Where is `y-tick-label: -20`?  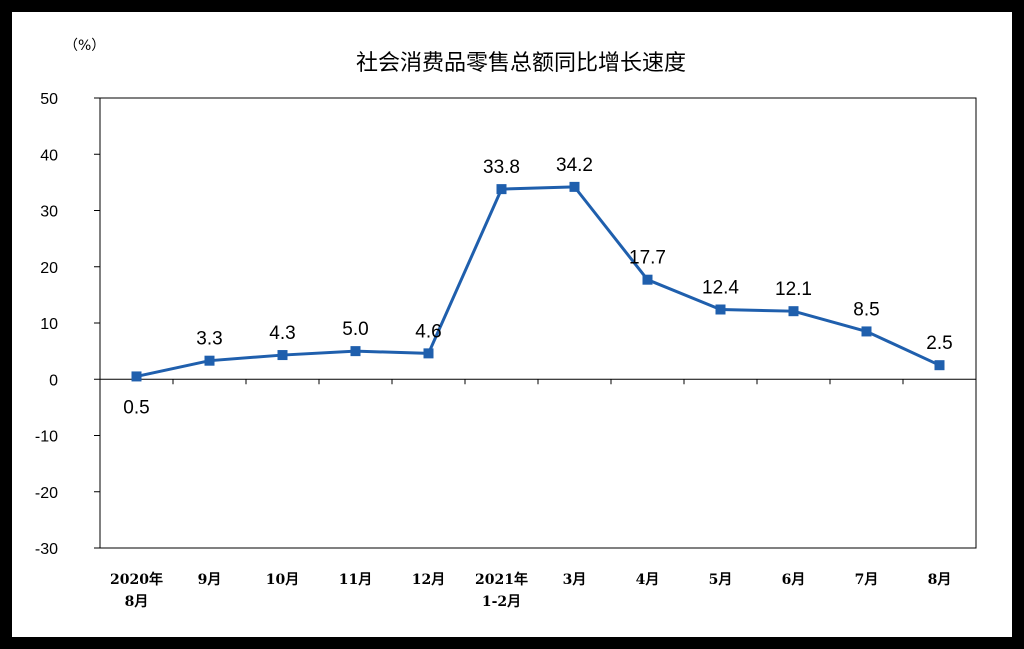 y-tick-label: -20 is located at coordinates (46, 493).